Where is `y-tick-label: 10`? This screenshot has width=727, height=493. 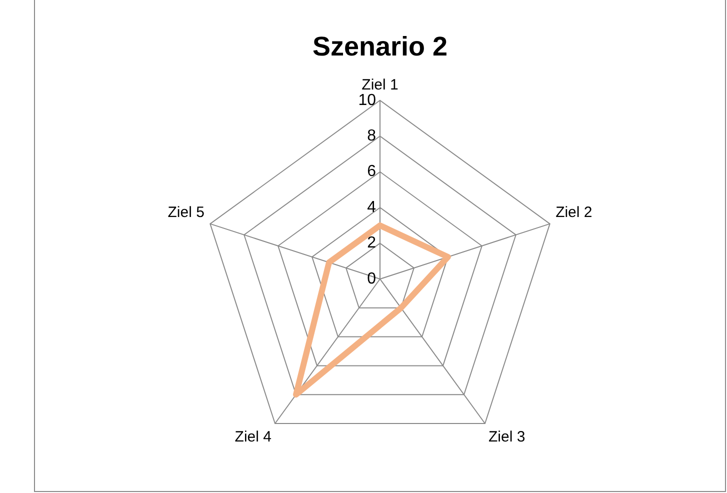 y-tick-label: 10 is located at coordinates (367, 100).